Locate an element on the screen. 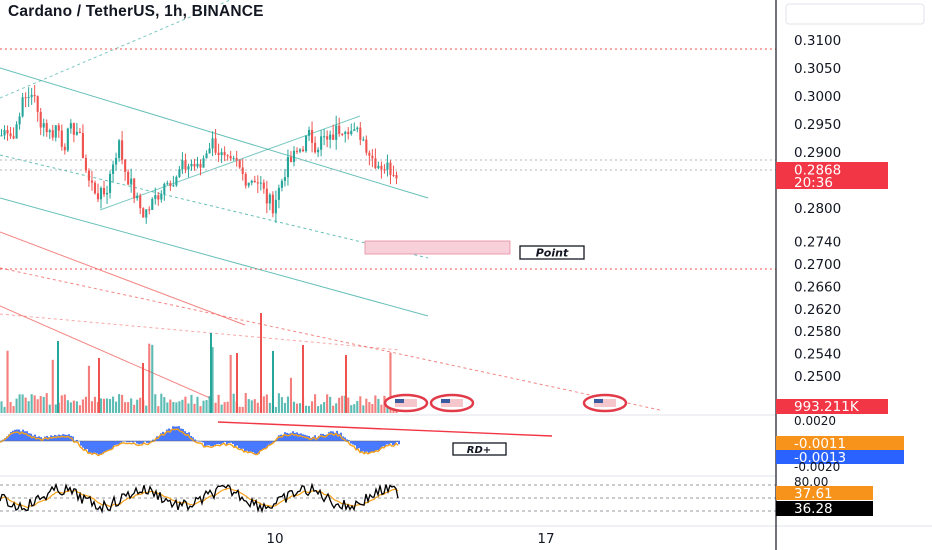 This screenshot has width=932, height=550. macd-signal-value: -0.0011 is located at coordinates (820, 444).